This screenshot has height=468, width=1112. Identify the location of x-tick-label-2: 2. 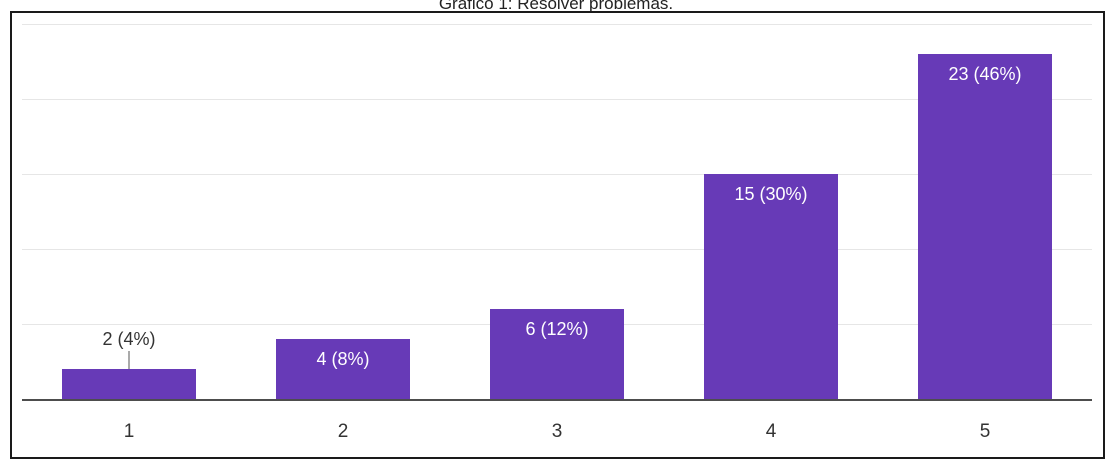
(343, 431).